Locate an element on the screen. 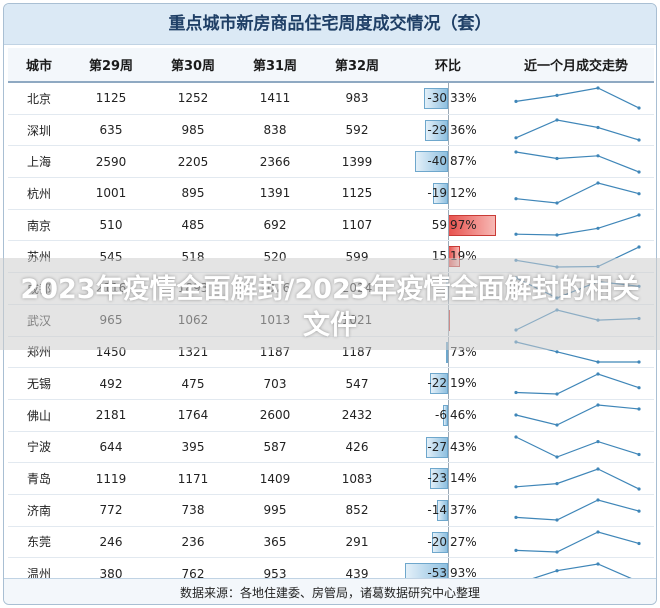 Image resolution: width=660 pixels, height=608 pixels. change-cell: -23 14% is located at coordinates (448, 478).